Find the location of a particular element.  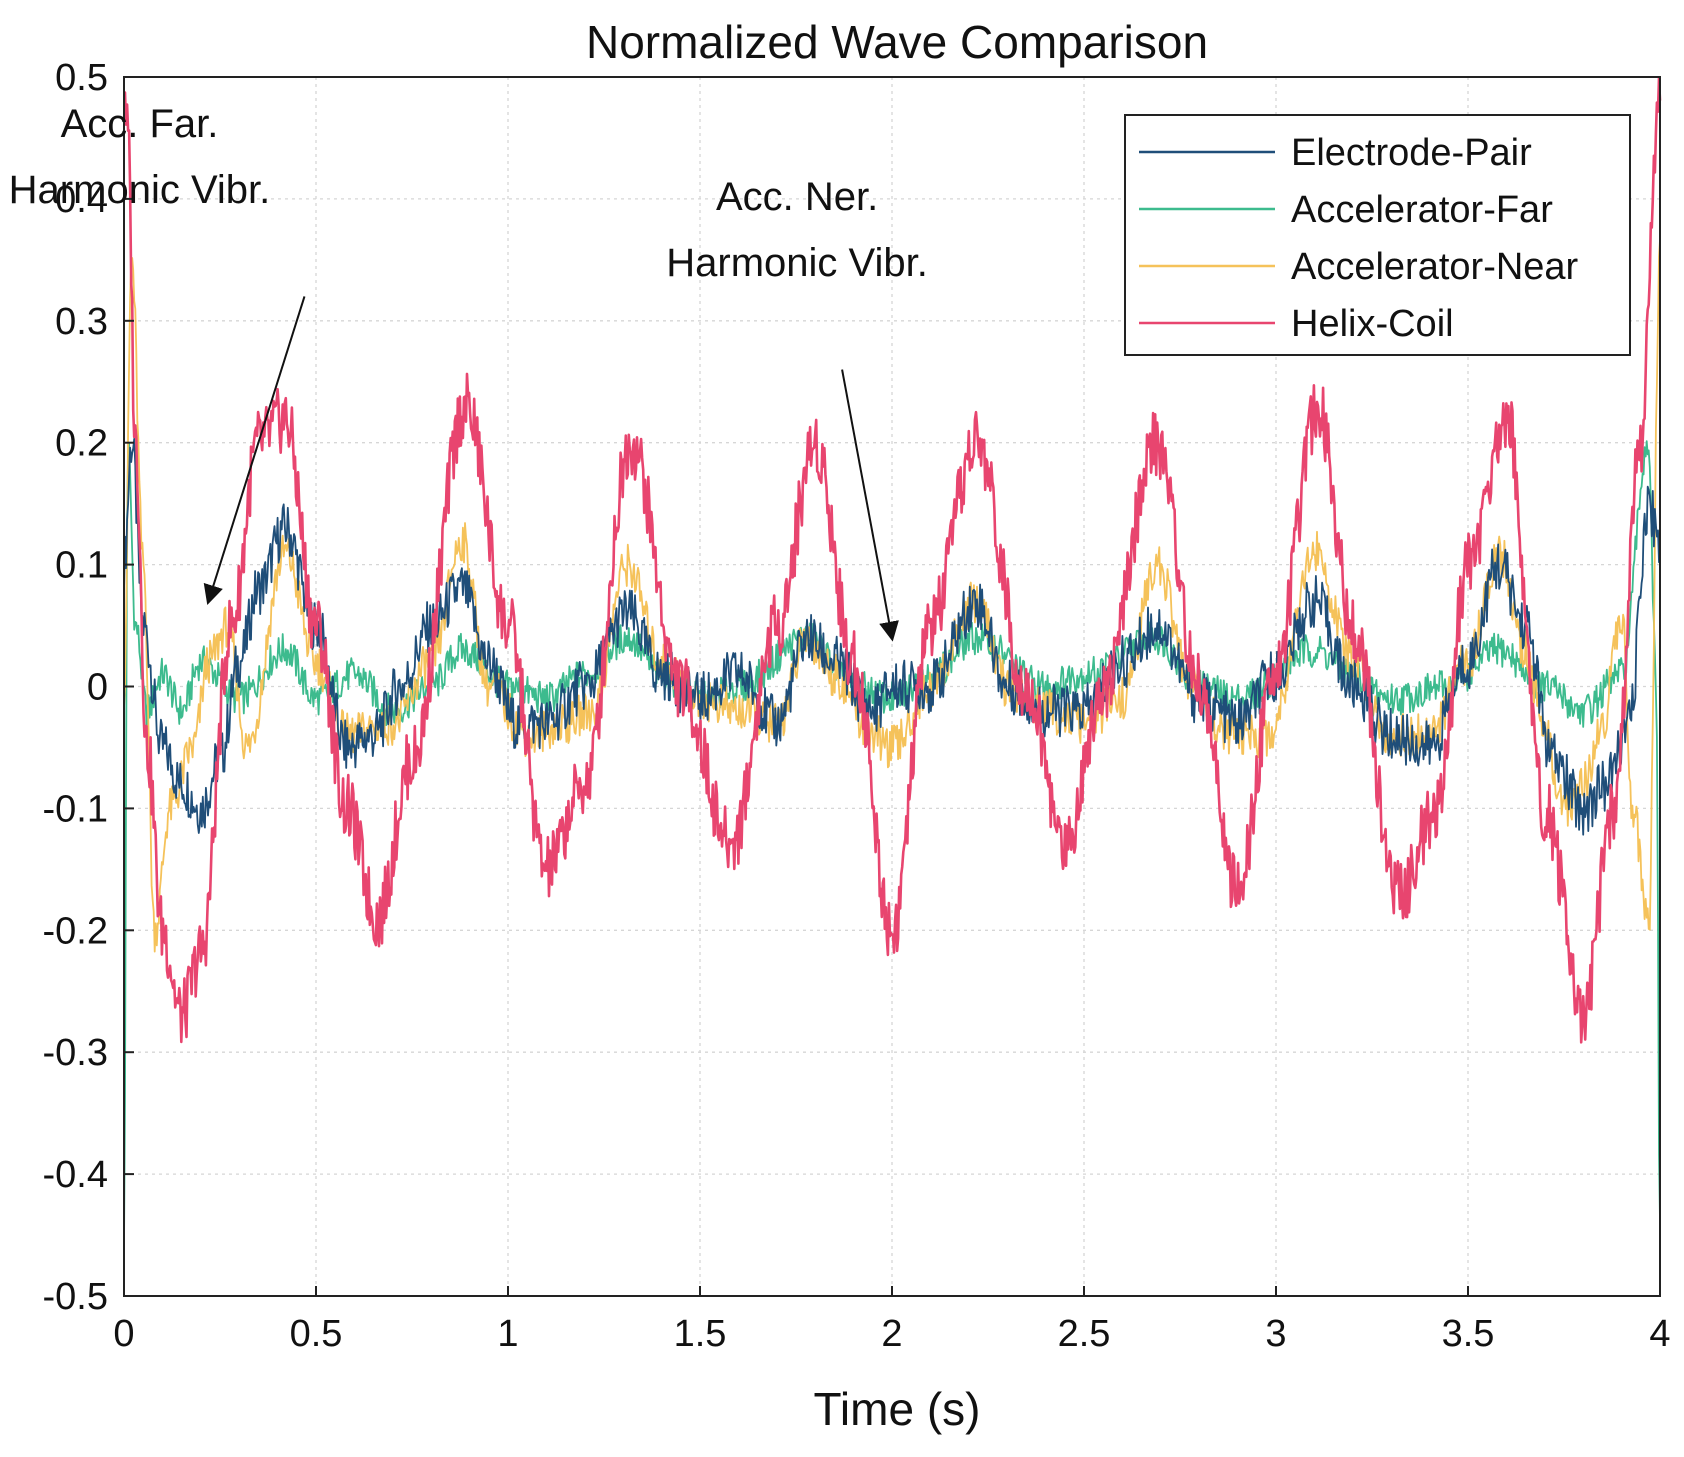

legend-box is located at coordinates (1377, 235).